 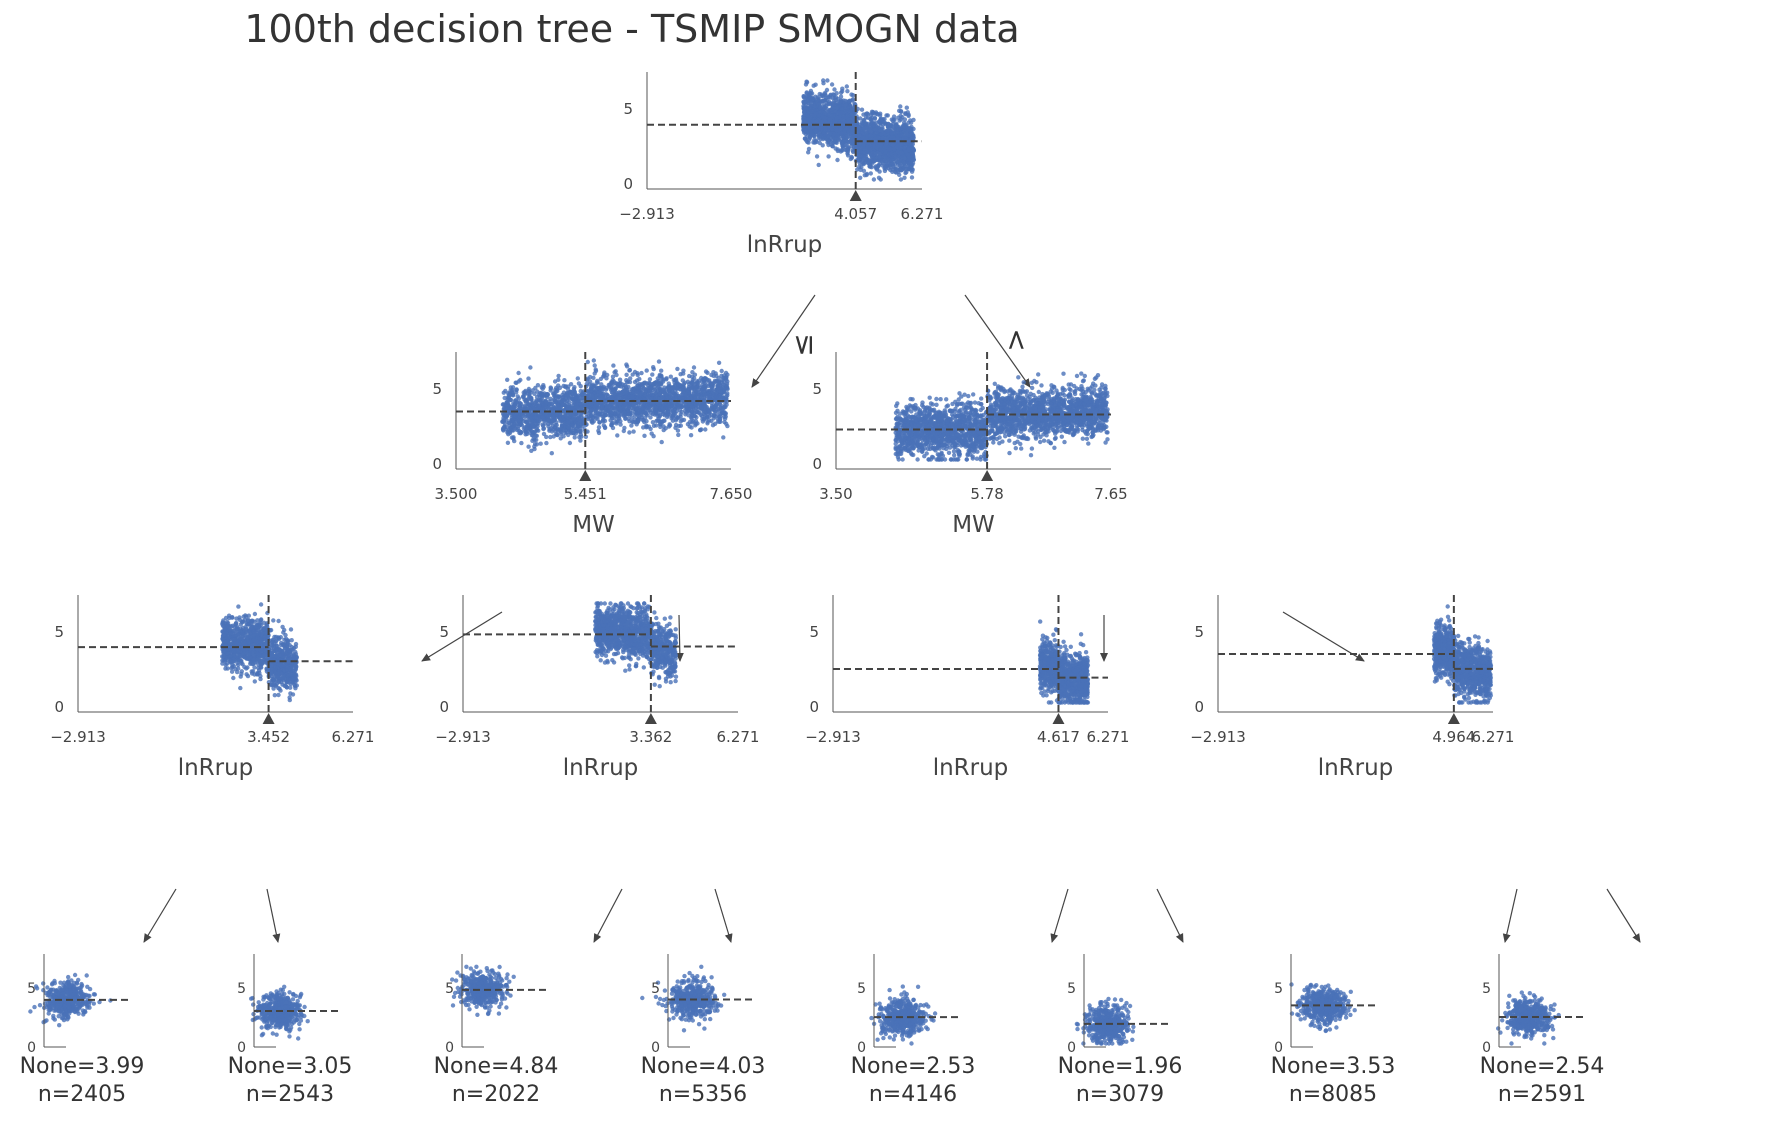 I want to click on leaf-prediction: None=3.05, so click(x=290, y=1066).